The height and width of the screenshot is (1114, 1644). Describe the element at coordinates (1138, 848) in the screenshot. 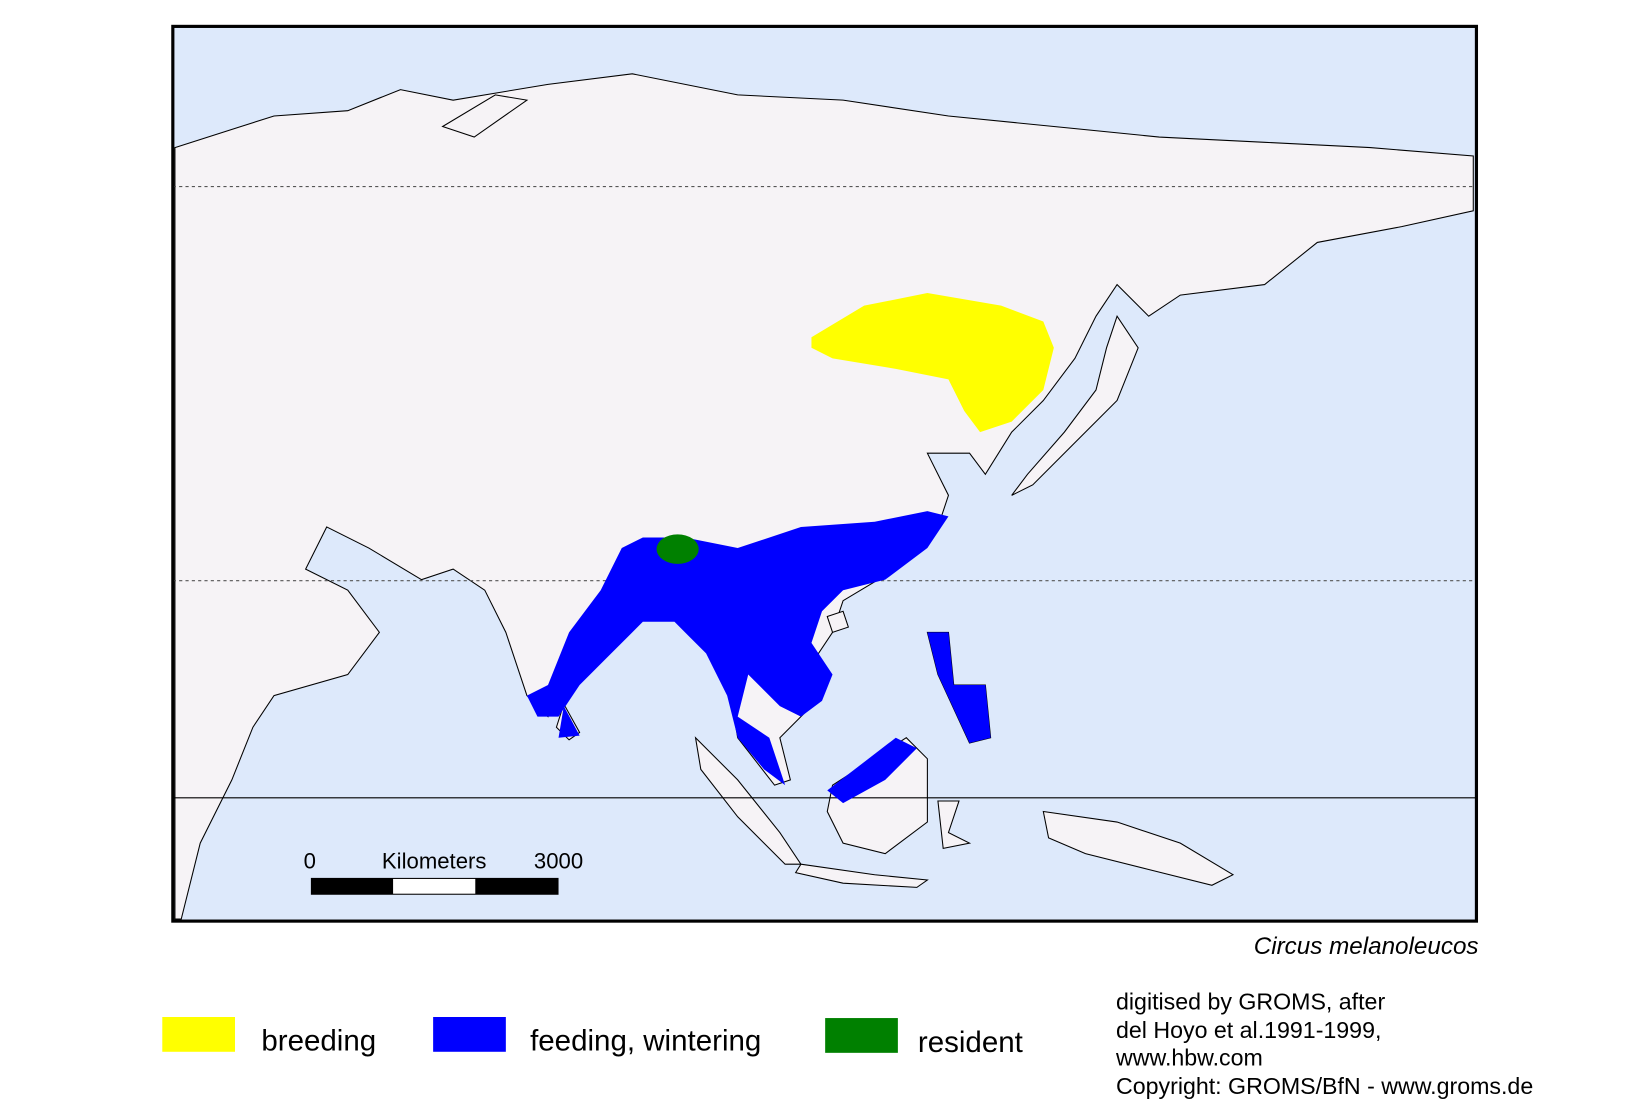

I see `new-guinea` at that location.